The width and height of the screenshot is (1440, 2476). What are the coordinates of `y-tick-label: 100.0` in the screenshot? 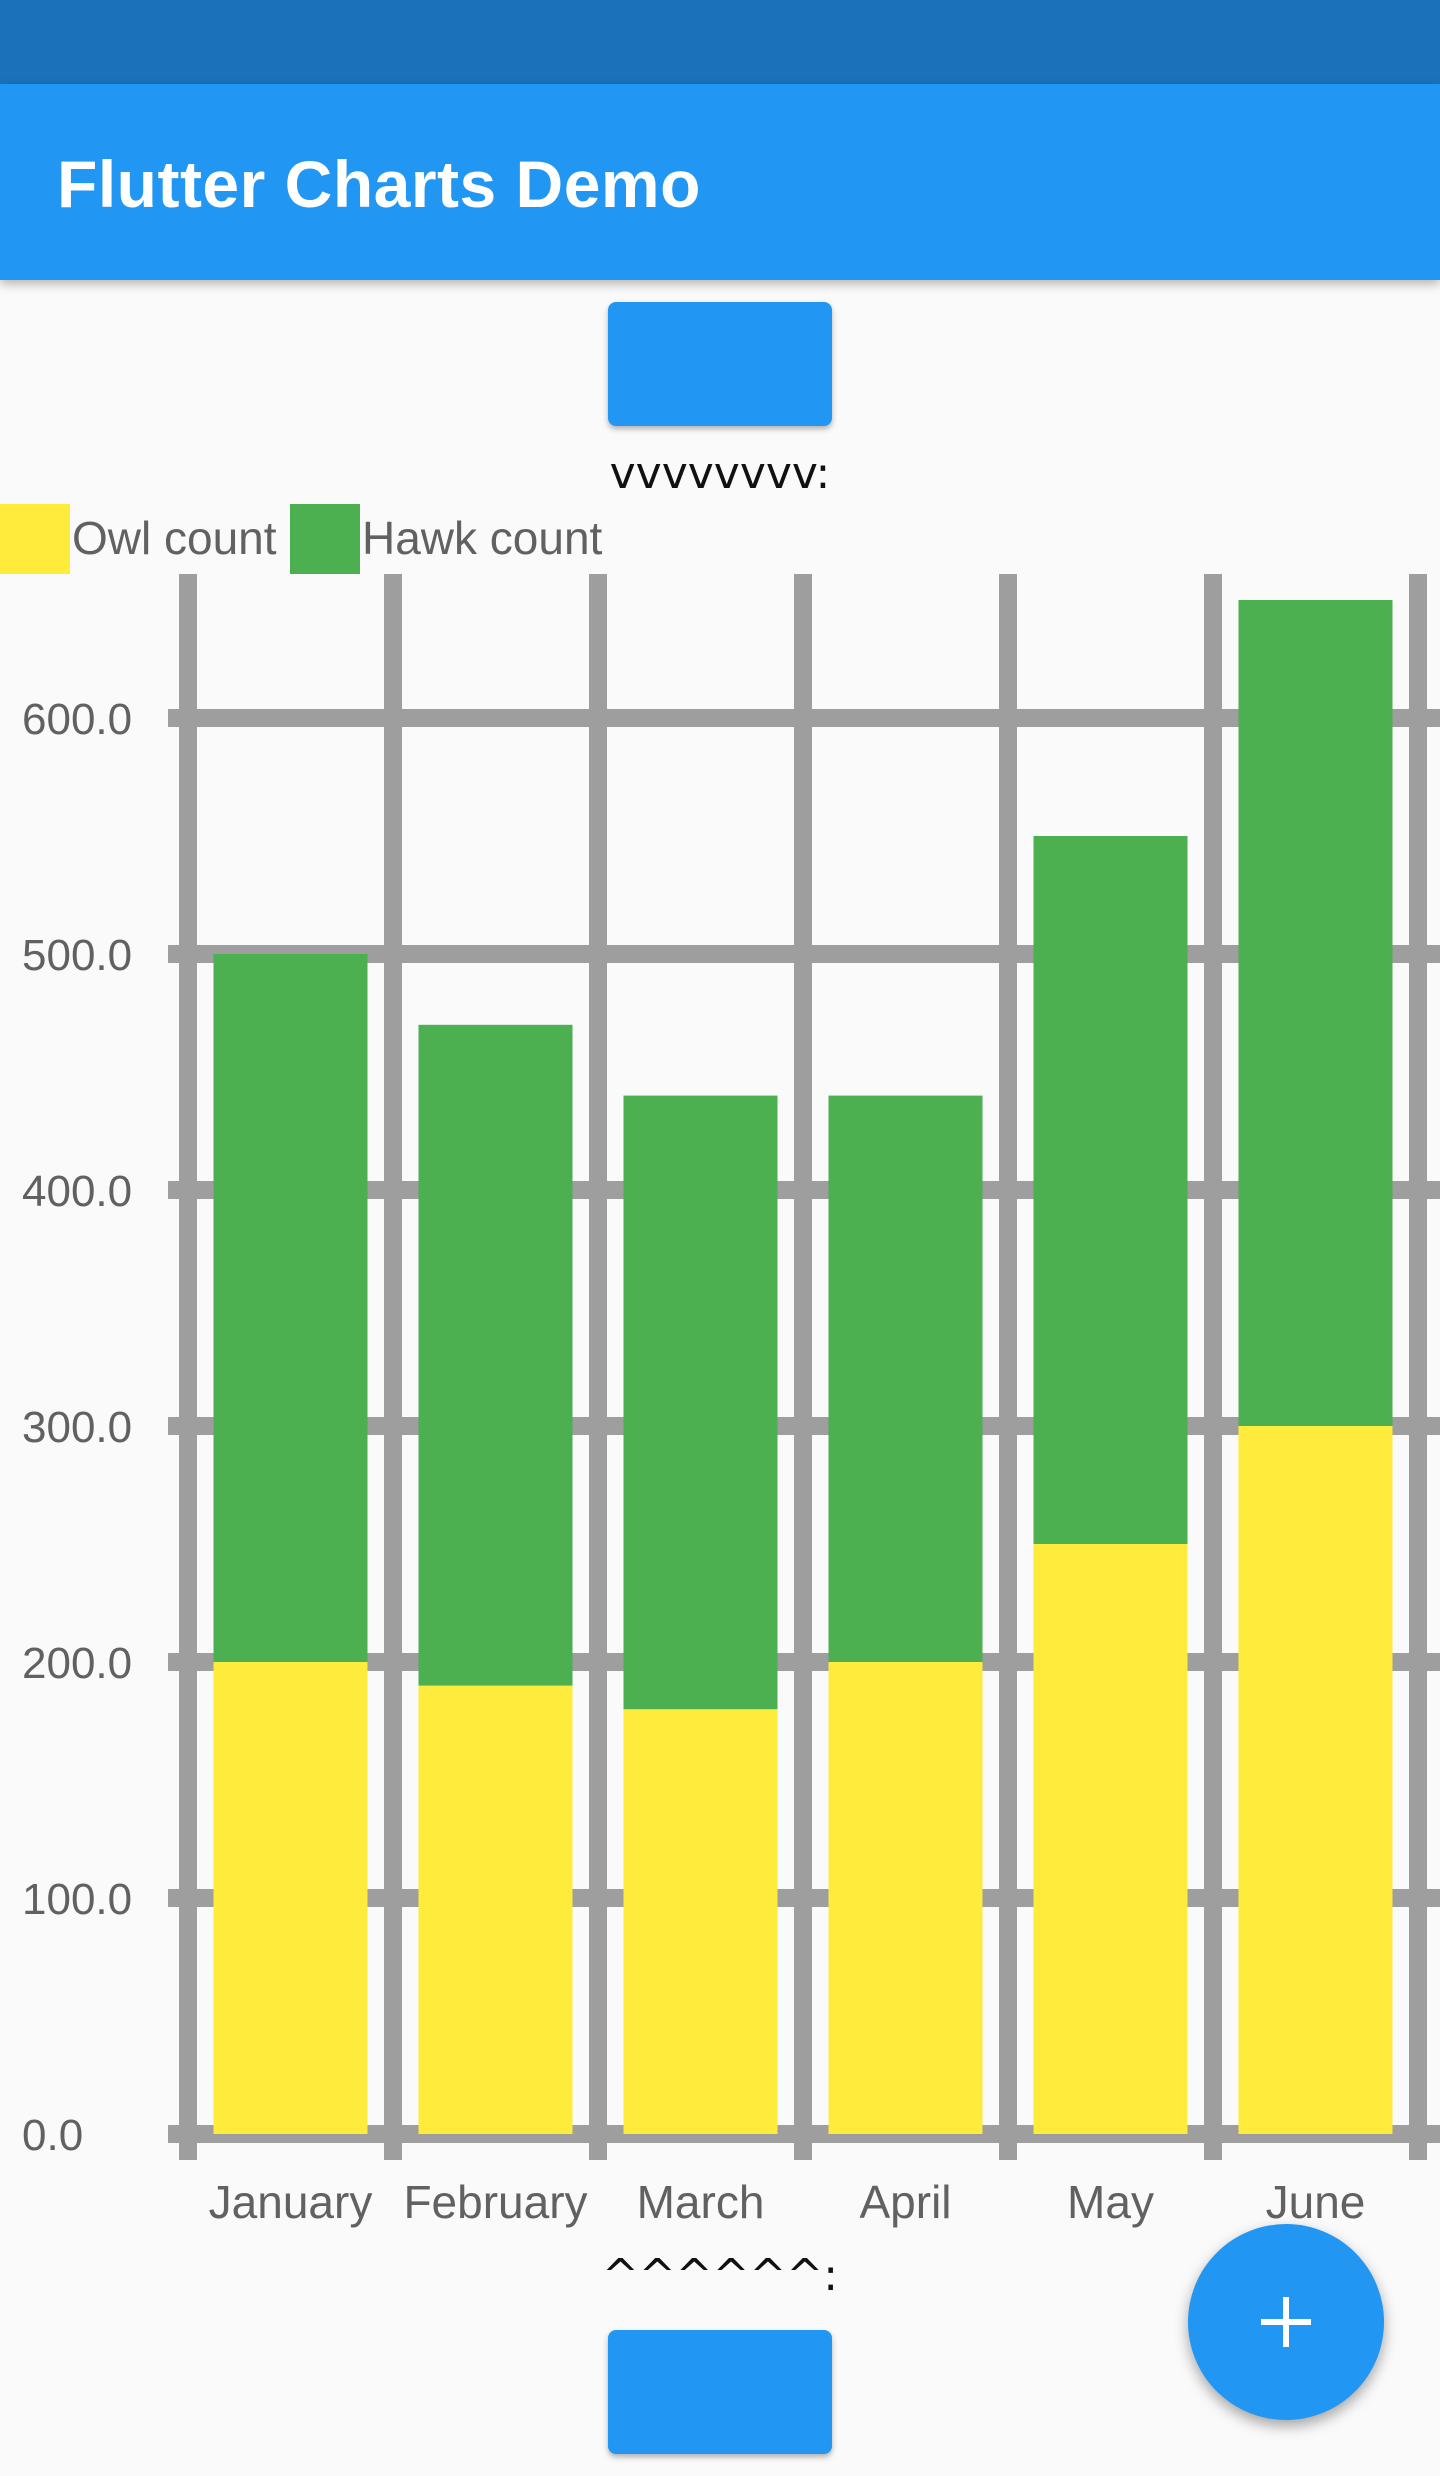 It's located at (77, 1899).